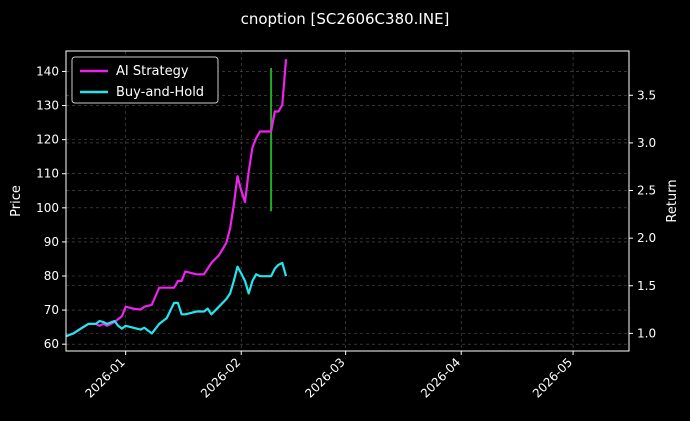  What do you see at coordinates (47, 208) in the screenshot?
I see `y-tick-label-left: 100` at bounding box center [47, 208].